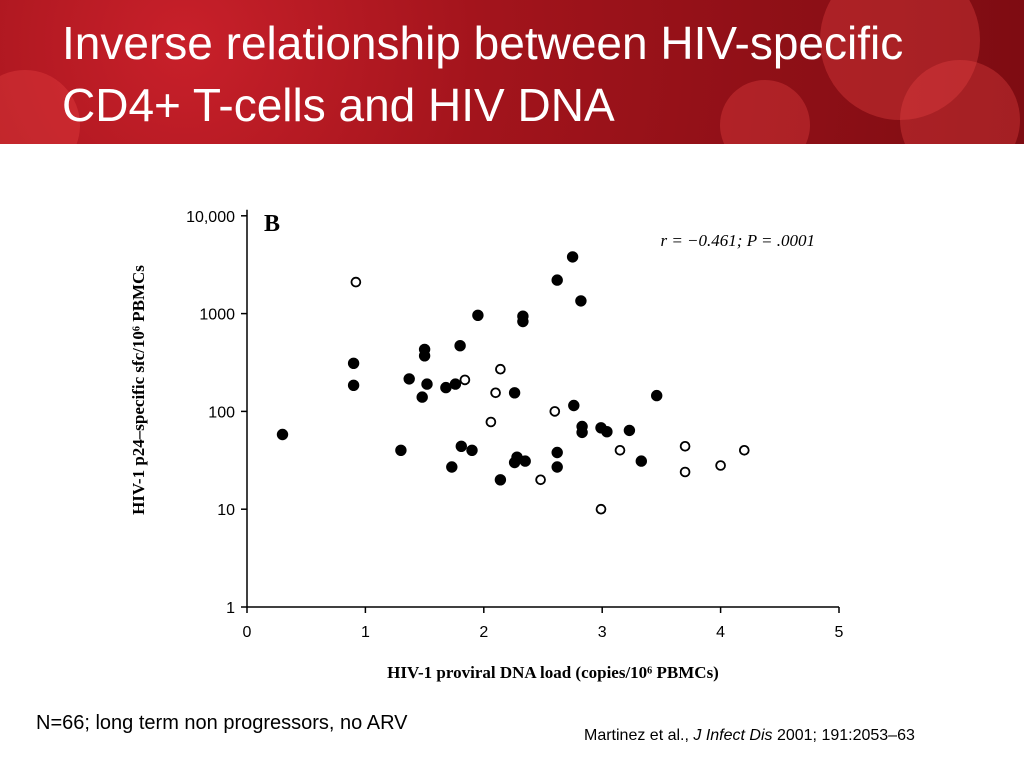  I want to click on citation-rest: 2001; 191:2053–63, so click(843, 735).